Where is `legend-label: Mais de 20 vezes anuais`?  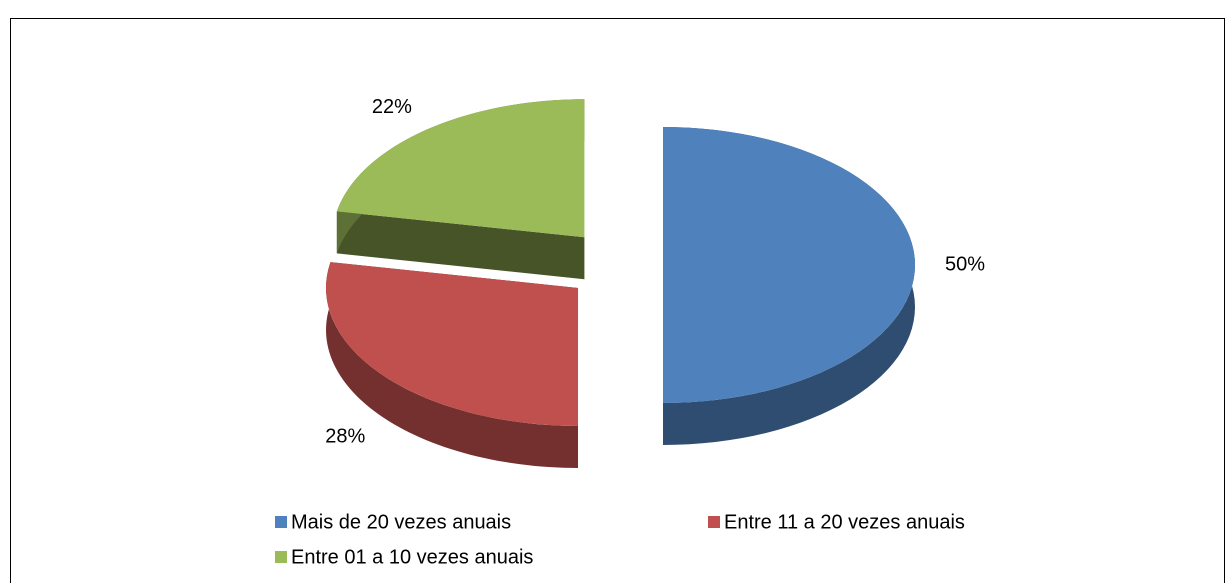
legend-label: Mais de 20 vezes anuais is located at coordinates (401, 522).